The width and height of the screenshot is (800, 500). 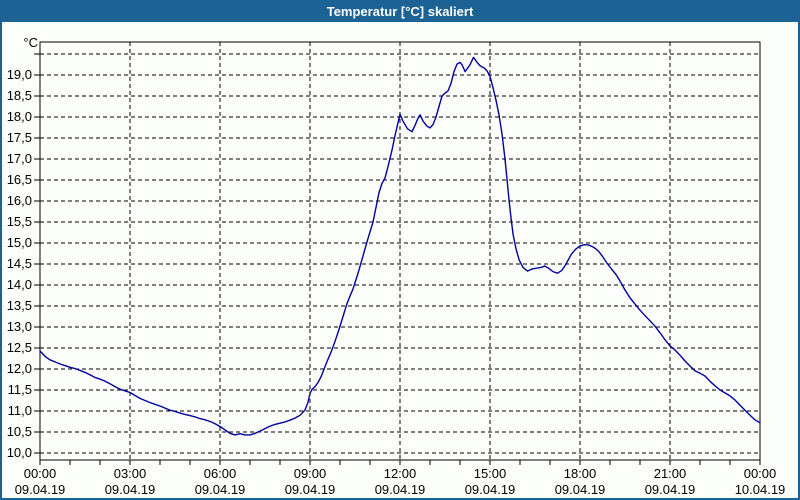 I want to click on svg-text: 09:00, so click(x=310, y=473).